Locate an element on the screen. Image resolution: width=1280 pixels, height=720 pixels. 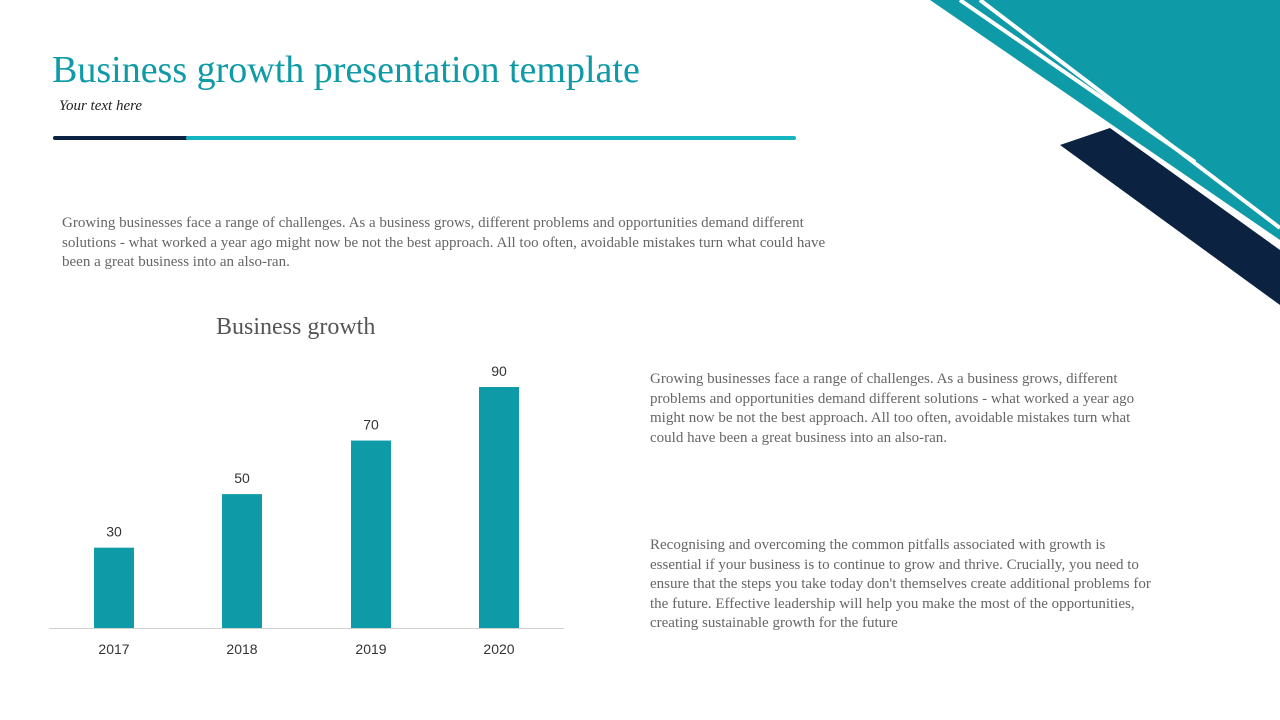
data-label-2018: 50 is located at coordinates (242, 478).